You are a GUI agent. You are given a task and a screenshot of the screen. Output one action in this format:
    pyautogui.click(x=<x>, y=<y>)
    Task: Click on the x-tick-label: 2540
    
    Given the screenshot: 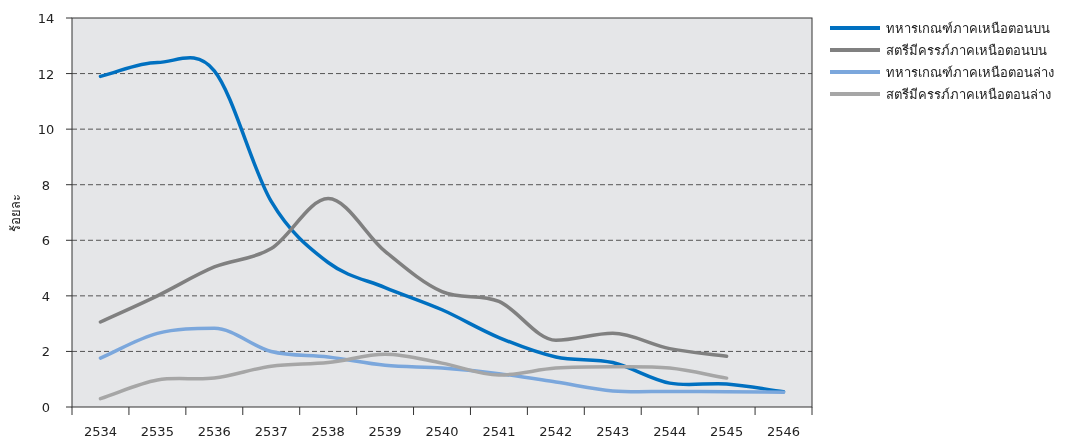 What is the action you would take?
    pyautogui.click(x=442, y=431)
    